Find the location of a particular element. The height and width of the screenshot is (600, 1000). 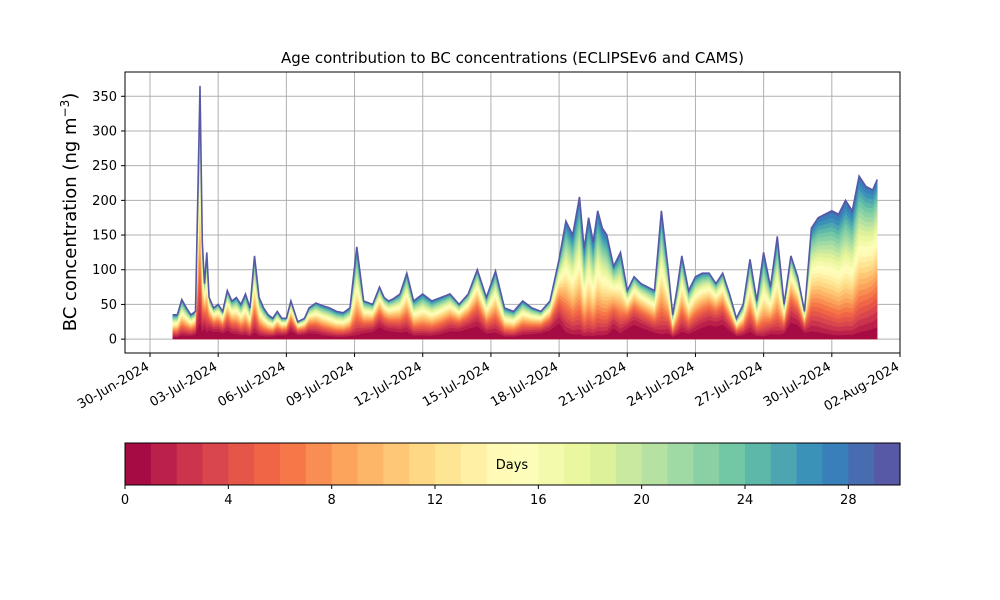

y-tick-label: 200 is located at coordinates (104, 201).